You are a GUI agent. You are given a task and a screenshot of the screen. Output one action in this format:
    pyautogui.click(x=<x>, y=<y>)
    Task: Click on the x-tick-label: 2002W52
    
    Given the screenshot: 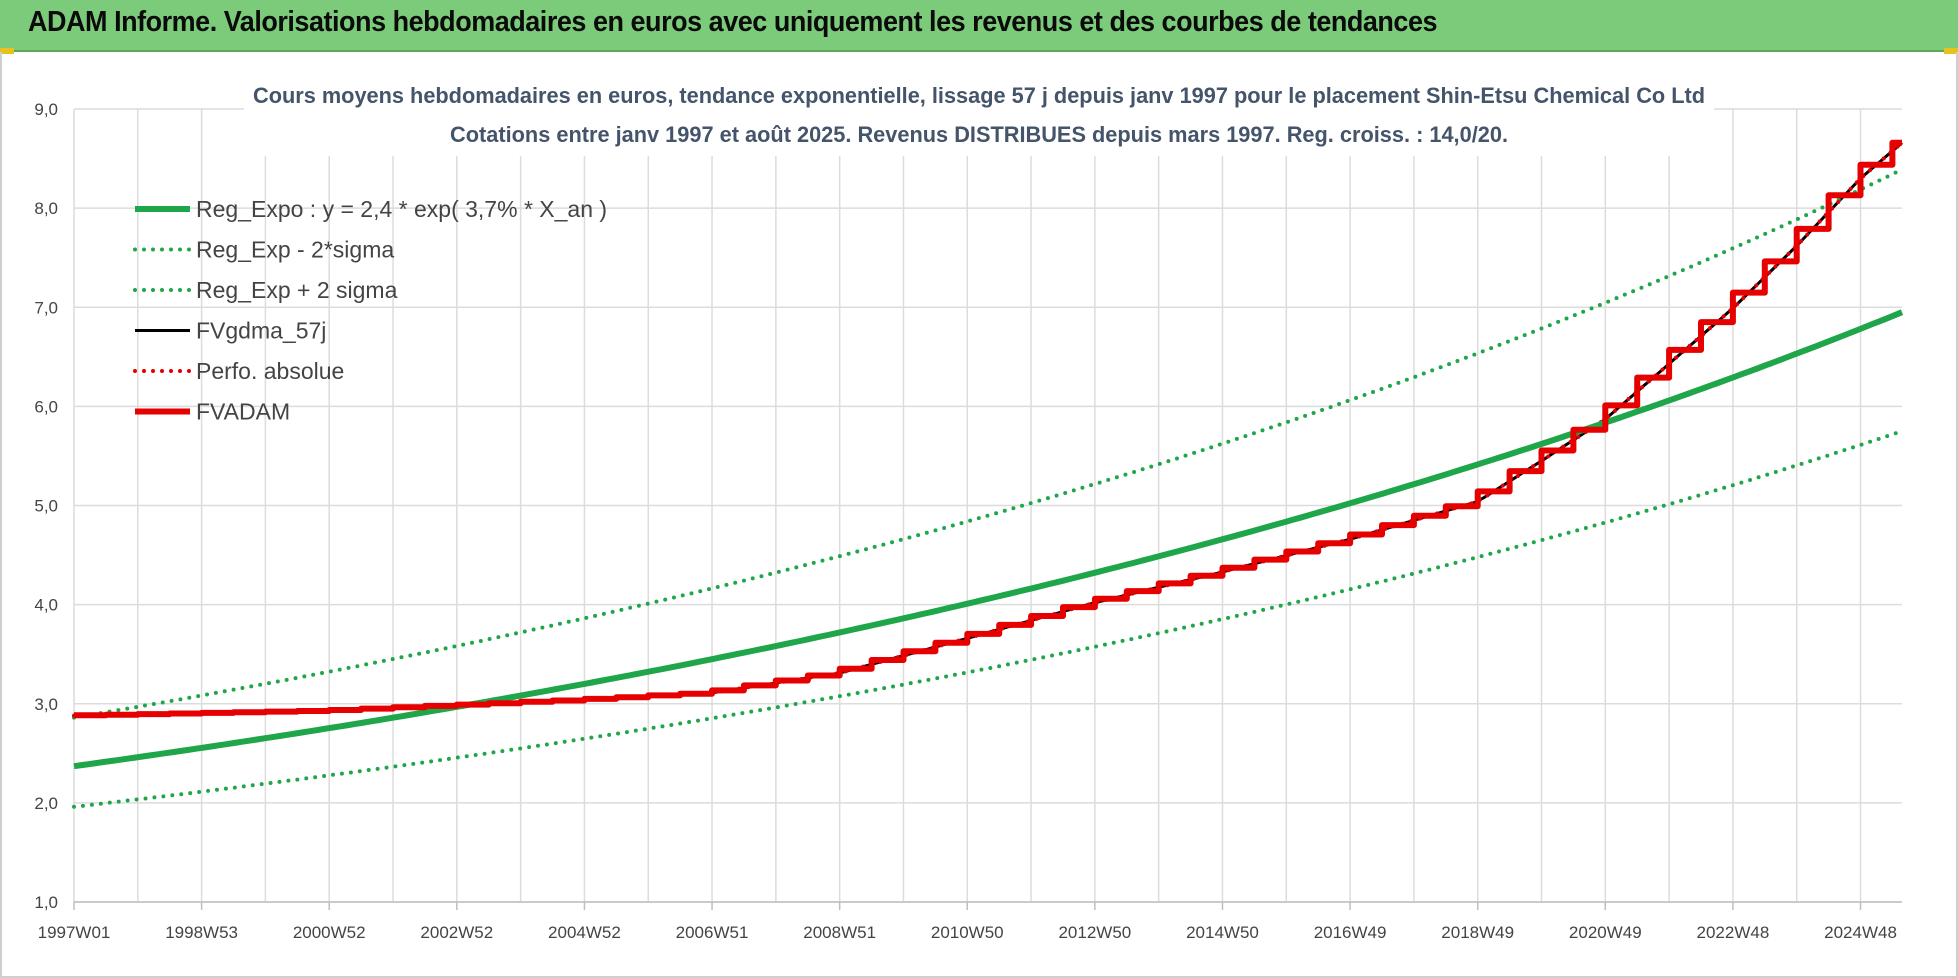 What is the action you would take?
    pyautogui.click(x=456, y=932)
    